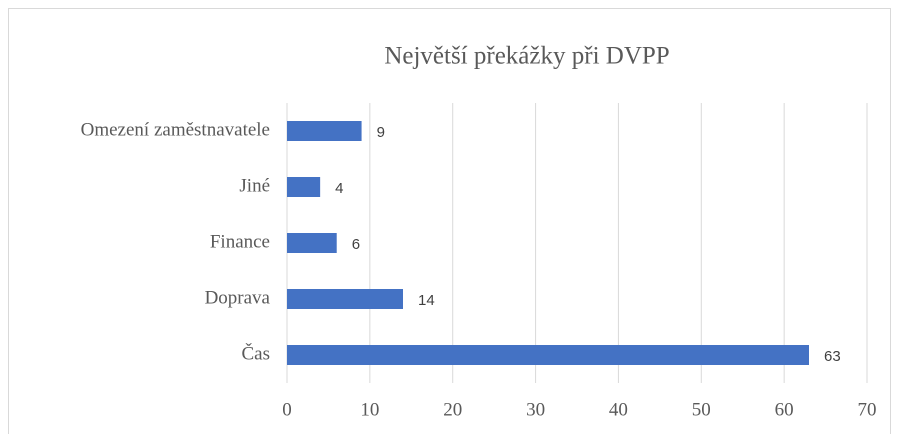 The height and width of the screenshot is (434, 899). Describe the element at coordinates (867, 409) in the screenshot. I see `x-tick-label: 70` at that location.